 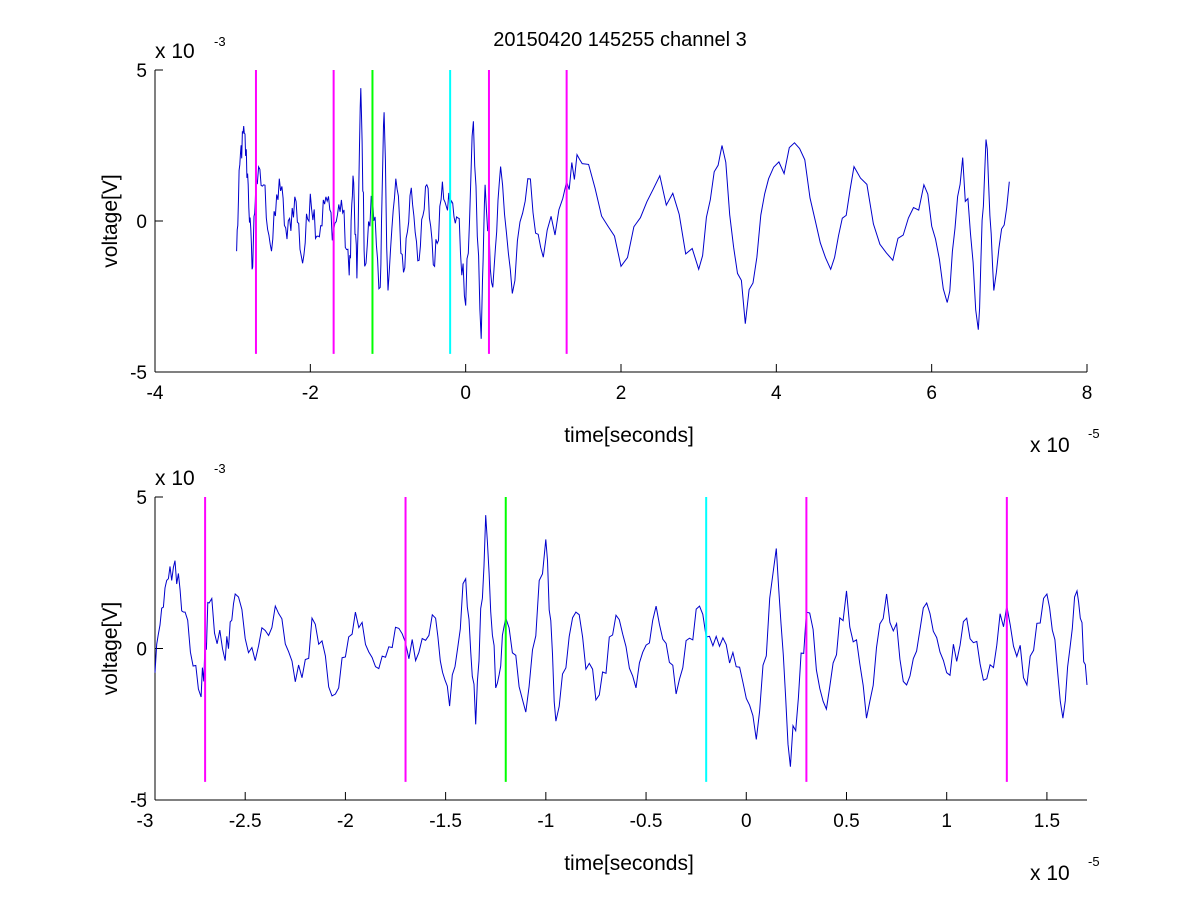 I want to click on x-tick-label: -0.5, so click(x=646, y=821).